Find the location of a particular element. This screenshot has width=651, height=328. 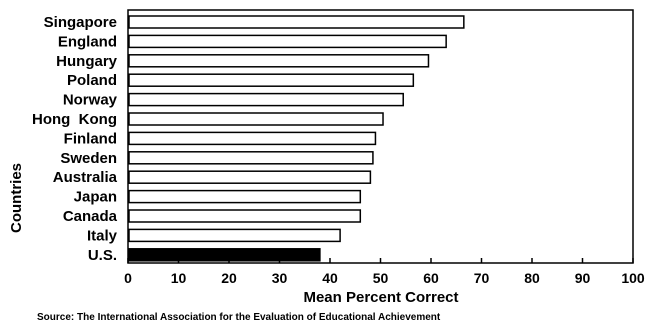

bar-australia is located at coordinates (250, 177).